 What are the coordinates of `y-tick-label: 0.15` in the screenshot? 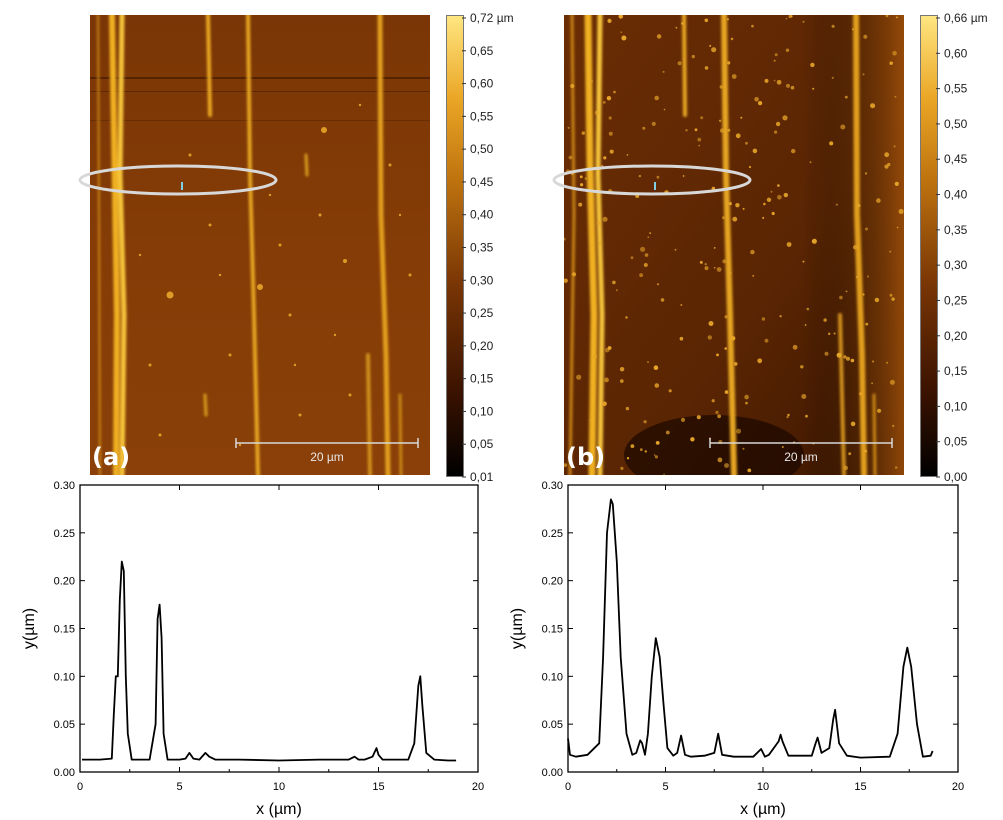 It's located at (552, 630).